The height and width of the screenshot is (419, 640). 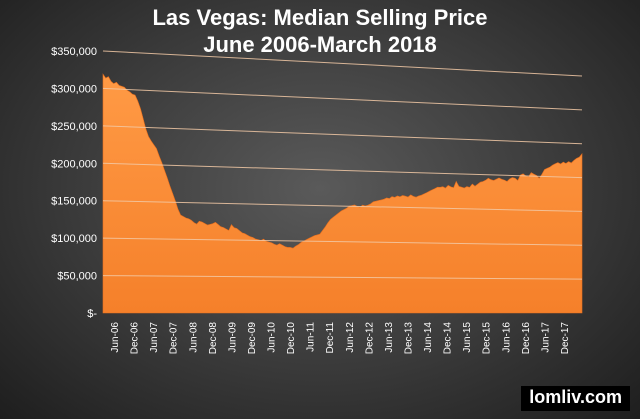 What do you see at coordinates (135, 338) in the screenshot?
I see `x-tick-label: Dec-06` at bounding box center [135, 338].